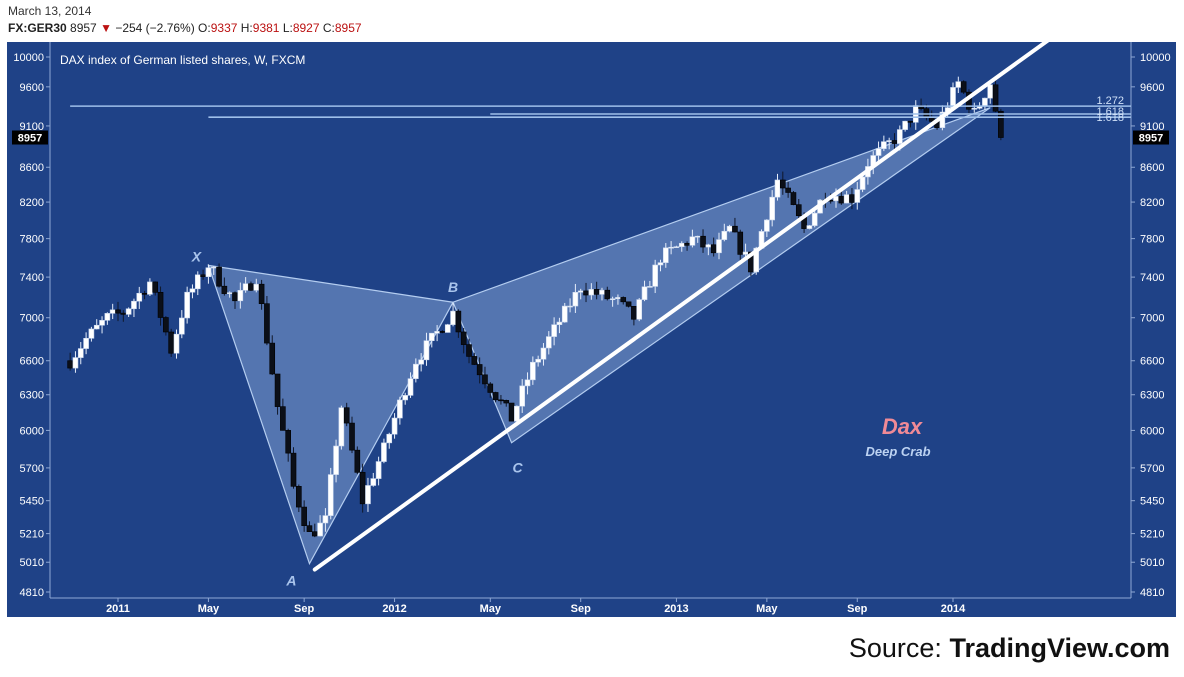 The image size is (1184, 677). I want to click on close-label: C:, so click(328, 28).